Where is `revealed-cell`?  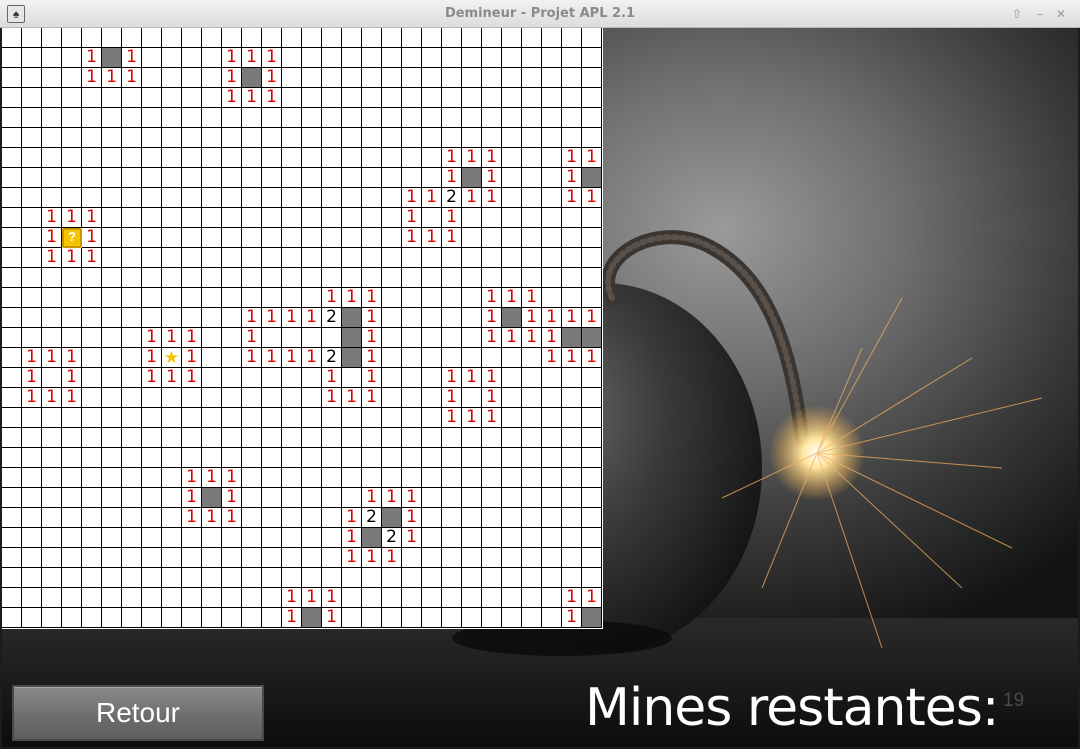 revealed-cell is located at coordinates (572, 338).